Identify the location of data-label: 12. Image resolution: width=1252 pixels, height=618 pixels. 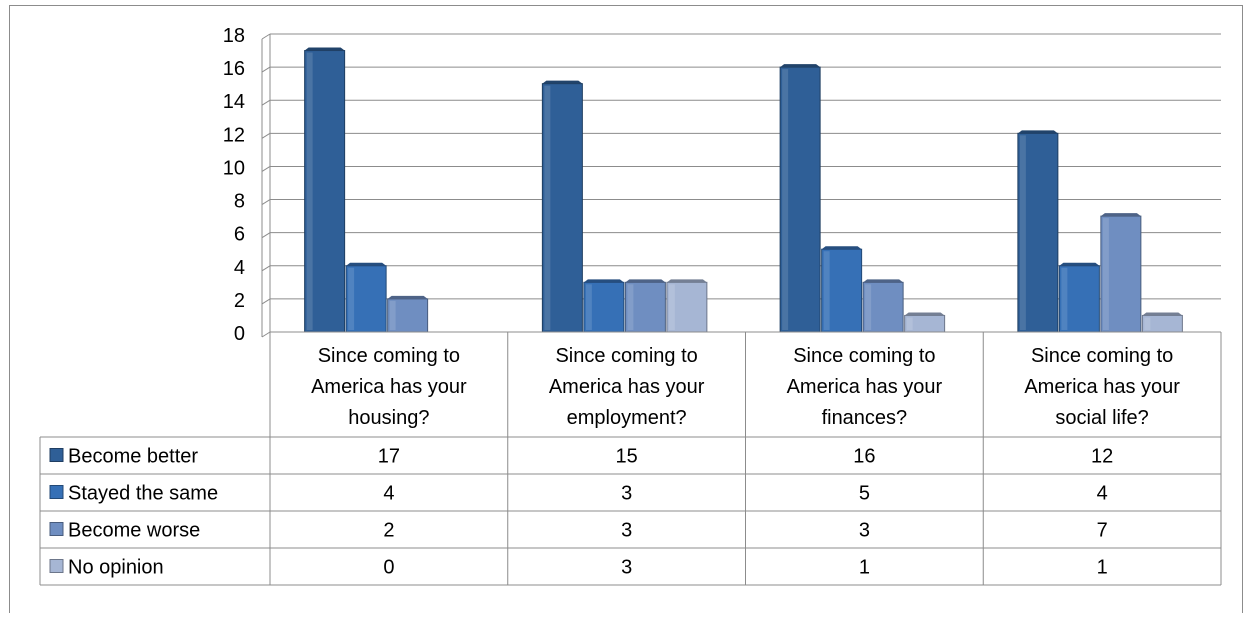
(1102, 457).